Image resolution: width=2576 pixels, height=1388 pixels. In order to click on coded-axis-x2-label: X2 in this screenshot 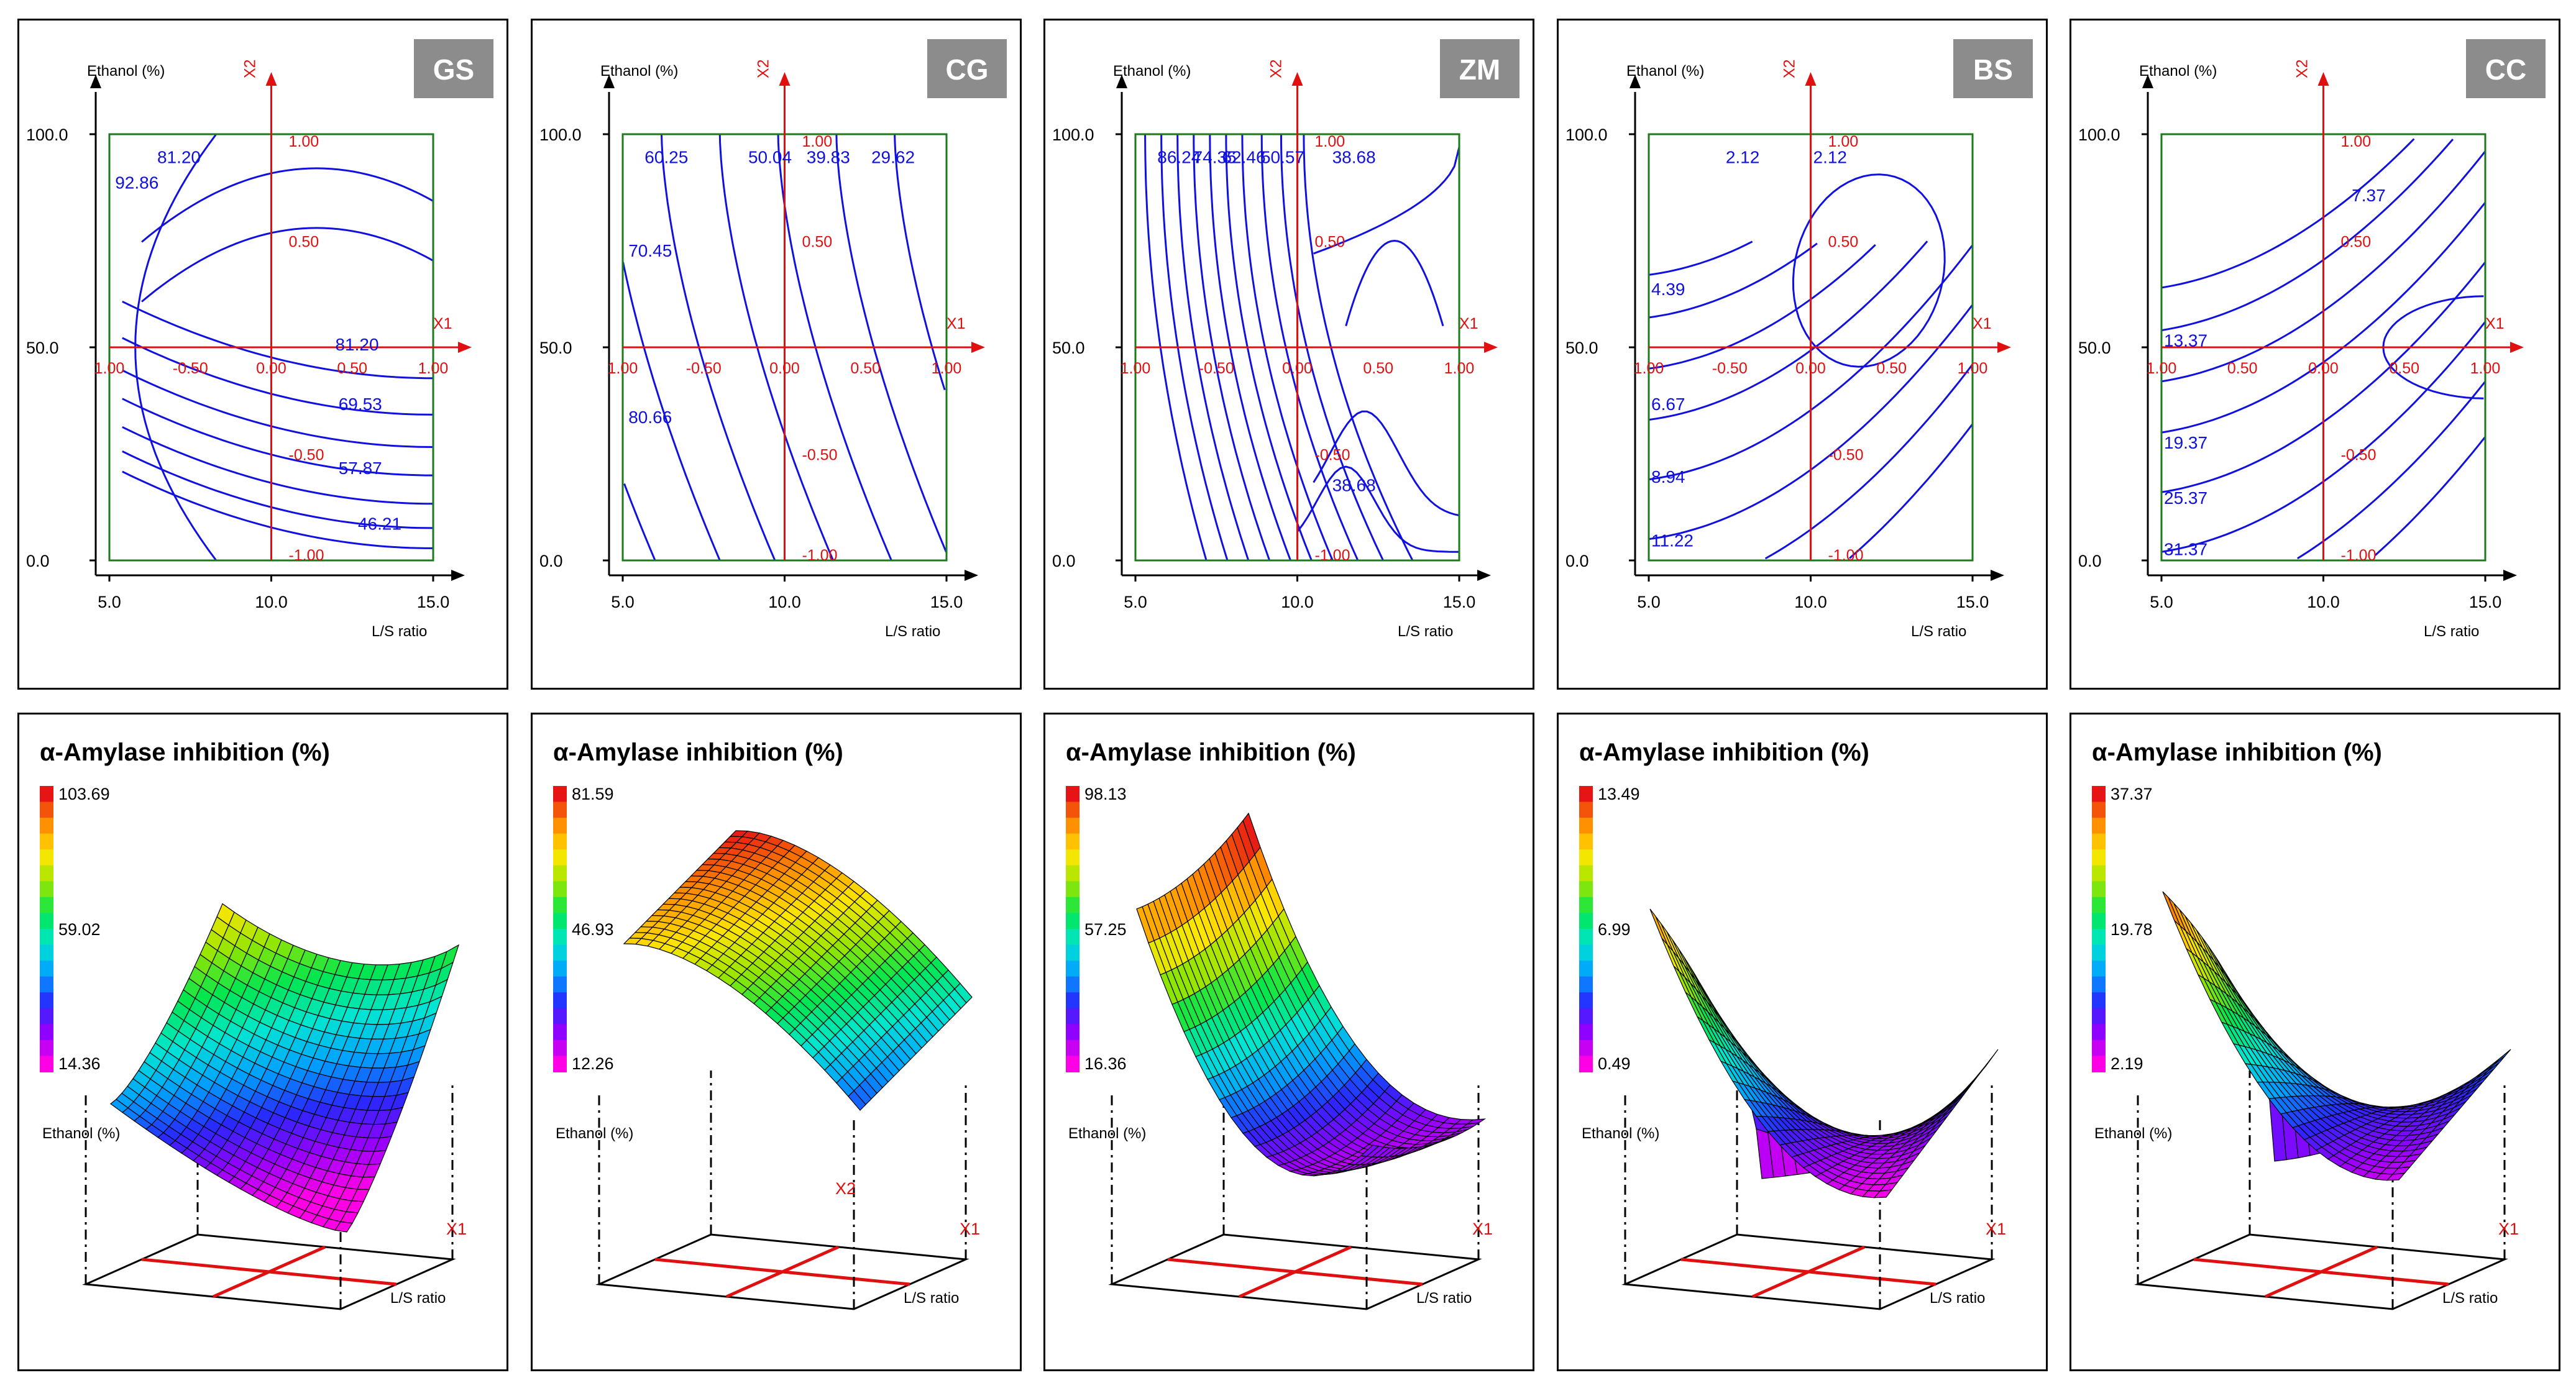, I will do `click(1276, 68)`.